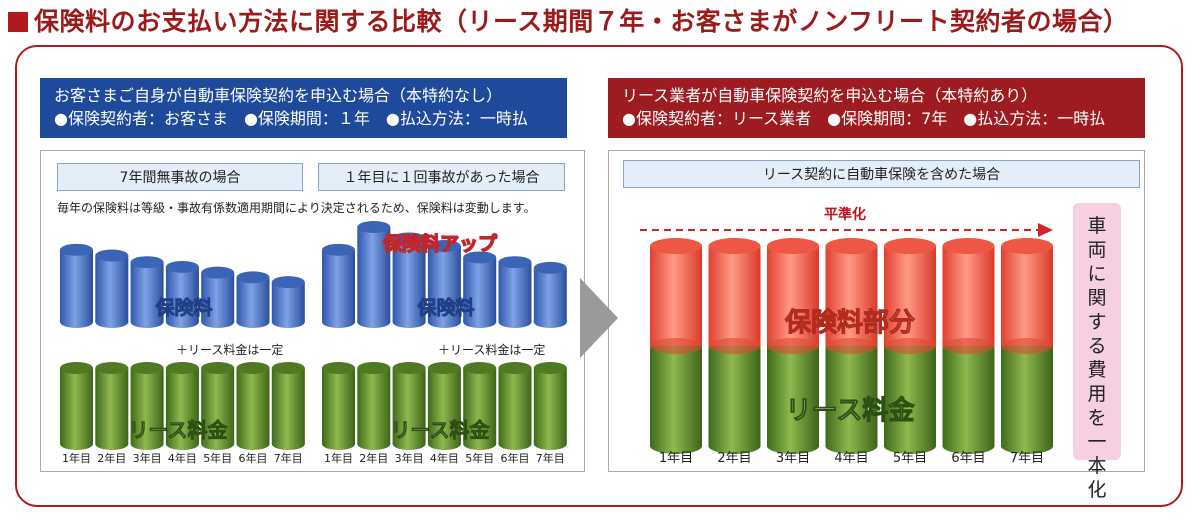 Image resolution: width=1200 pixels, height=521 pixels. What do you see at coordinates (1097, 322) in the screenshot?
I see `side-note-char: す` at bounding box center [1097, 322].